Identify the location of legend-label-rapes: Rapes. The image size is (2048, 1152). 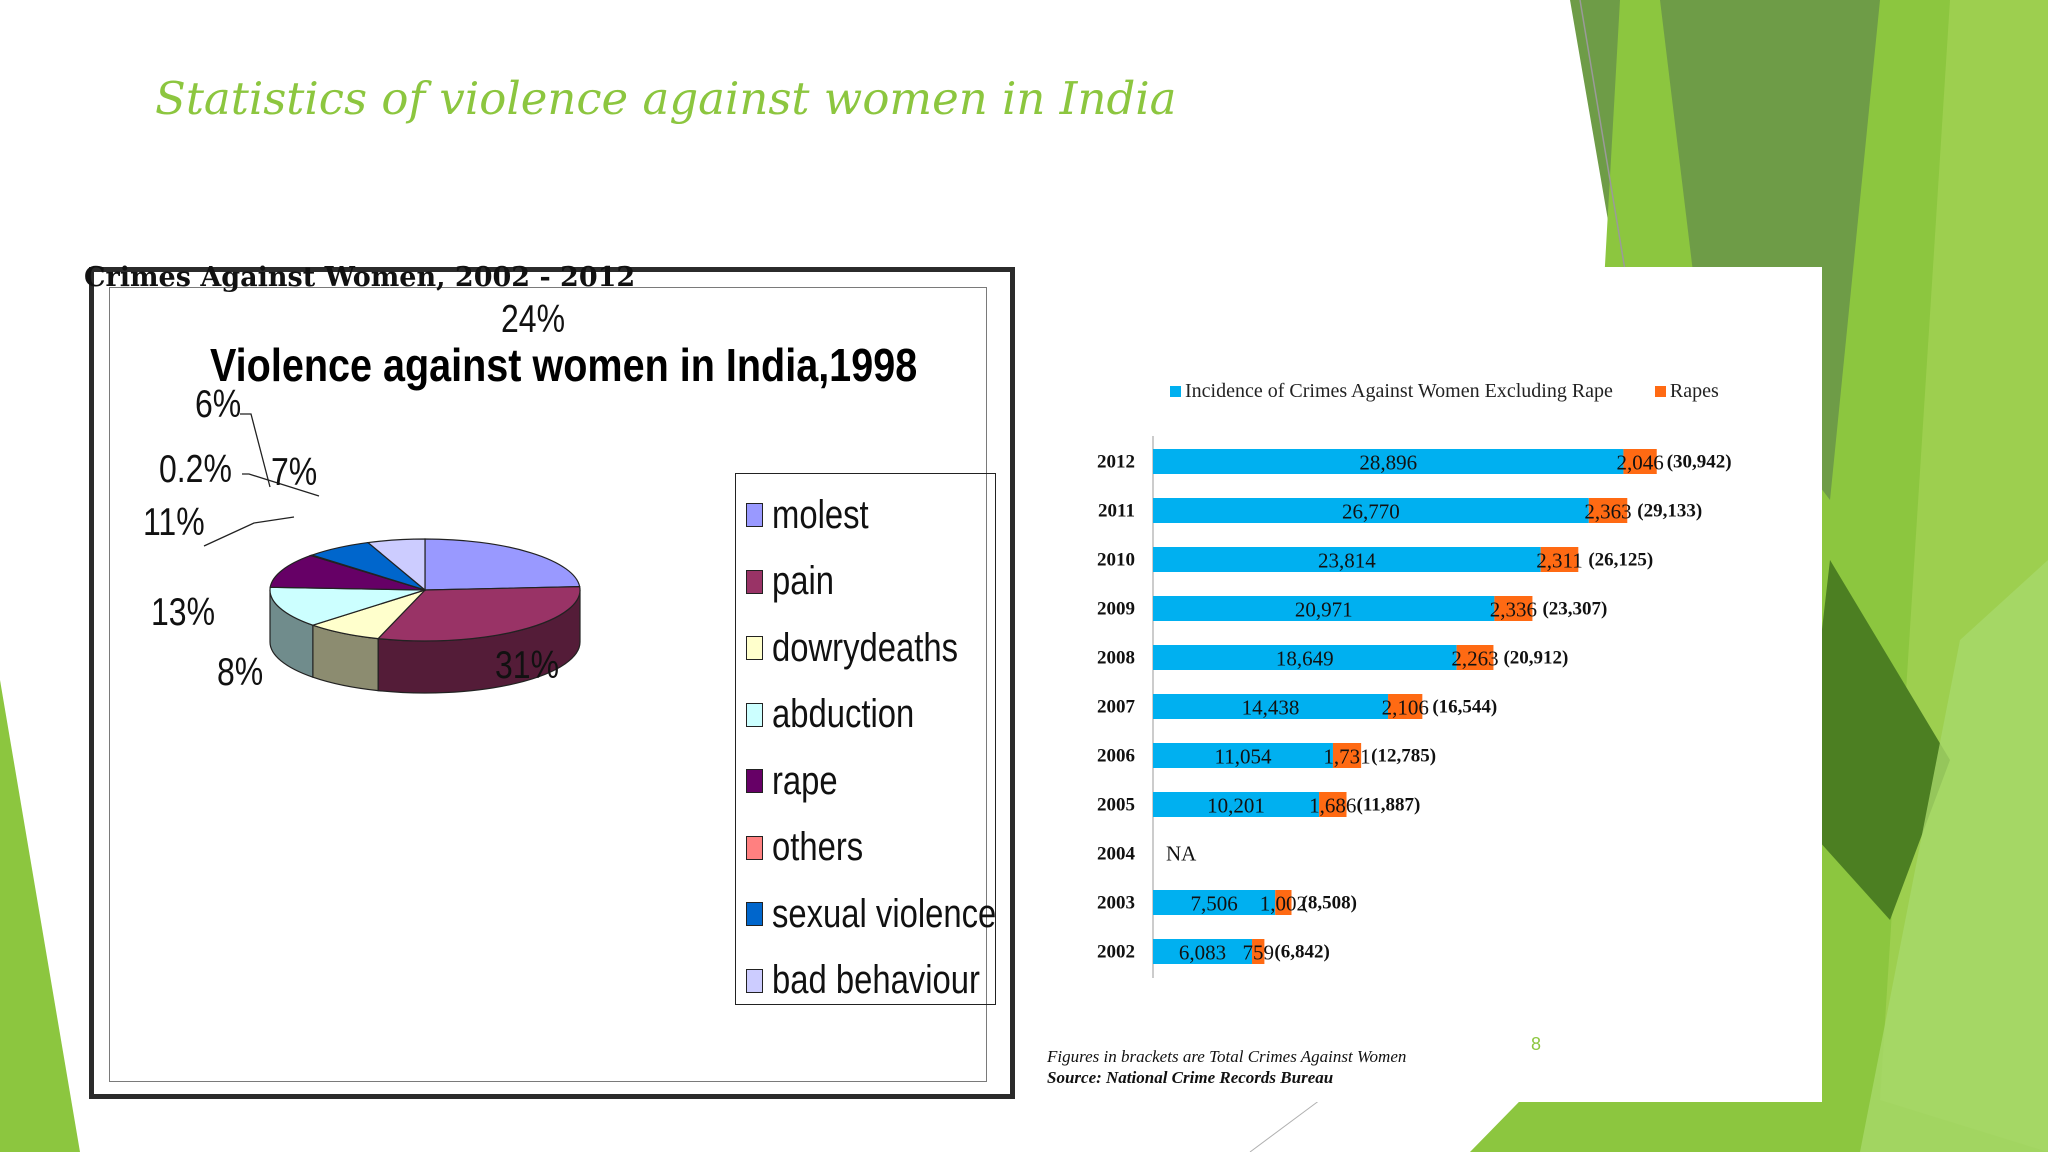
(1694, 391).